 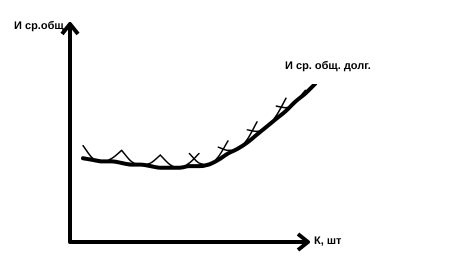 I want to click on y-axis-title: И ср.общ, so click(x=39, y=26).